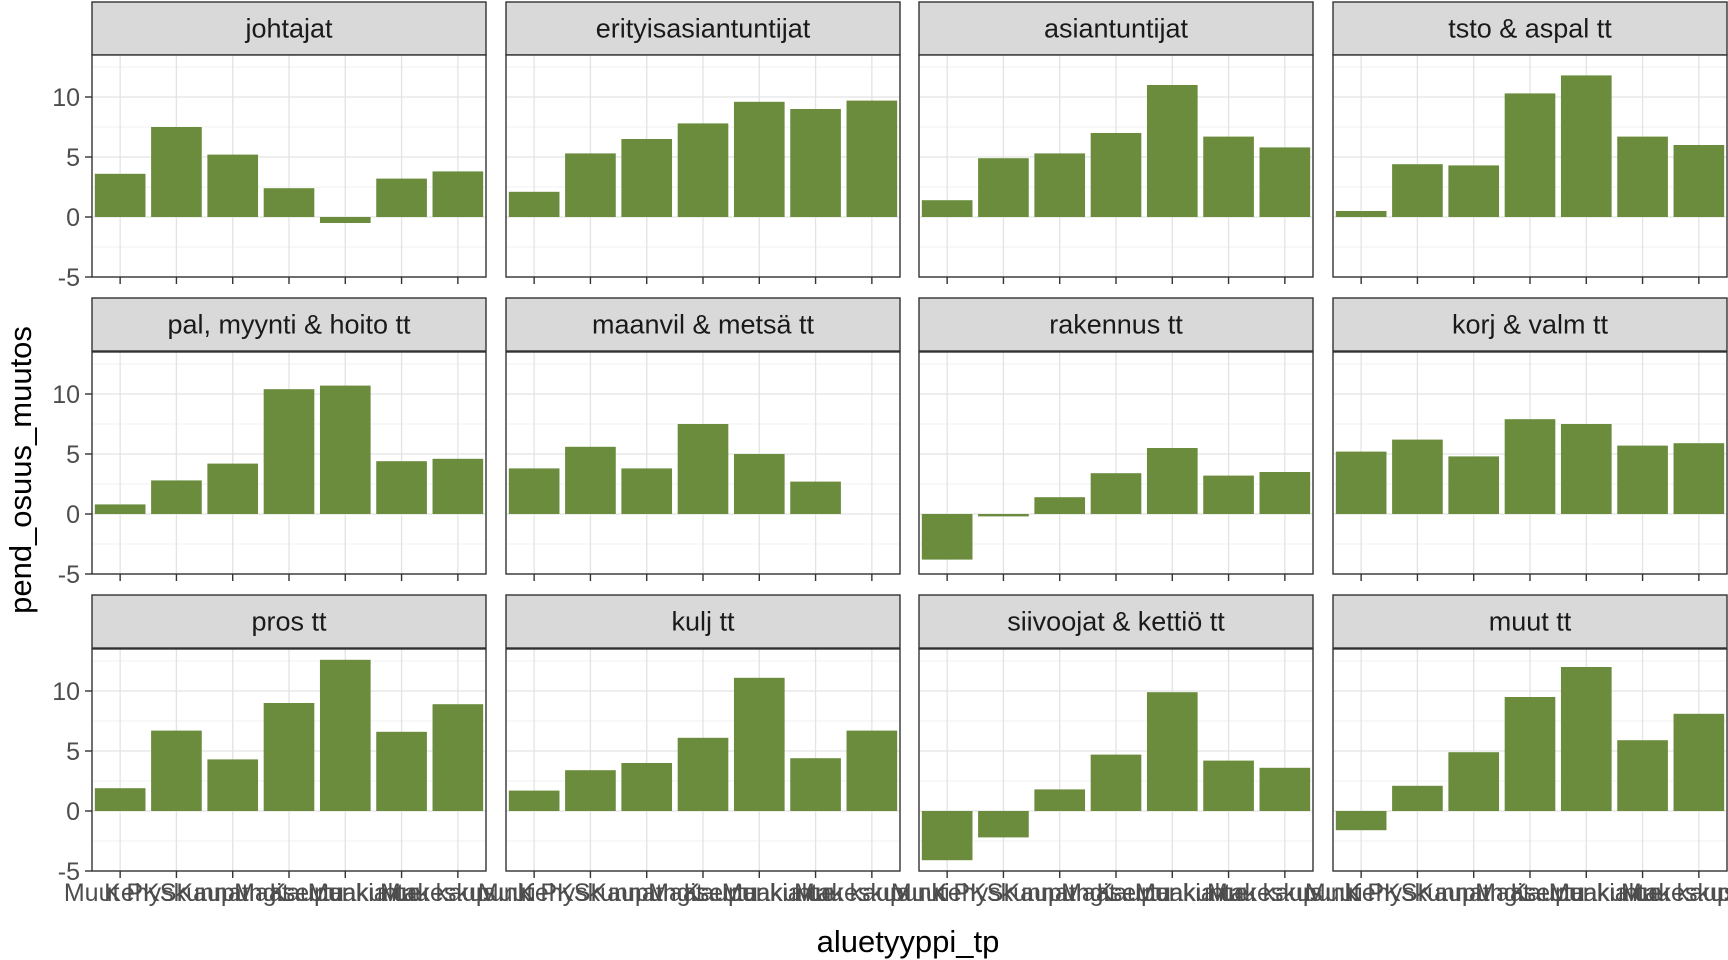 Image resolution: width=1728 pixels, height=960 pixels. Describe the element at coordinates (72, 485) in the screenshot. I see `y-axis-labels: -5 0 5 10 -5 0 5 10 -5 0 5 10` at that location.